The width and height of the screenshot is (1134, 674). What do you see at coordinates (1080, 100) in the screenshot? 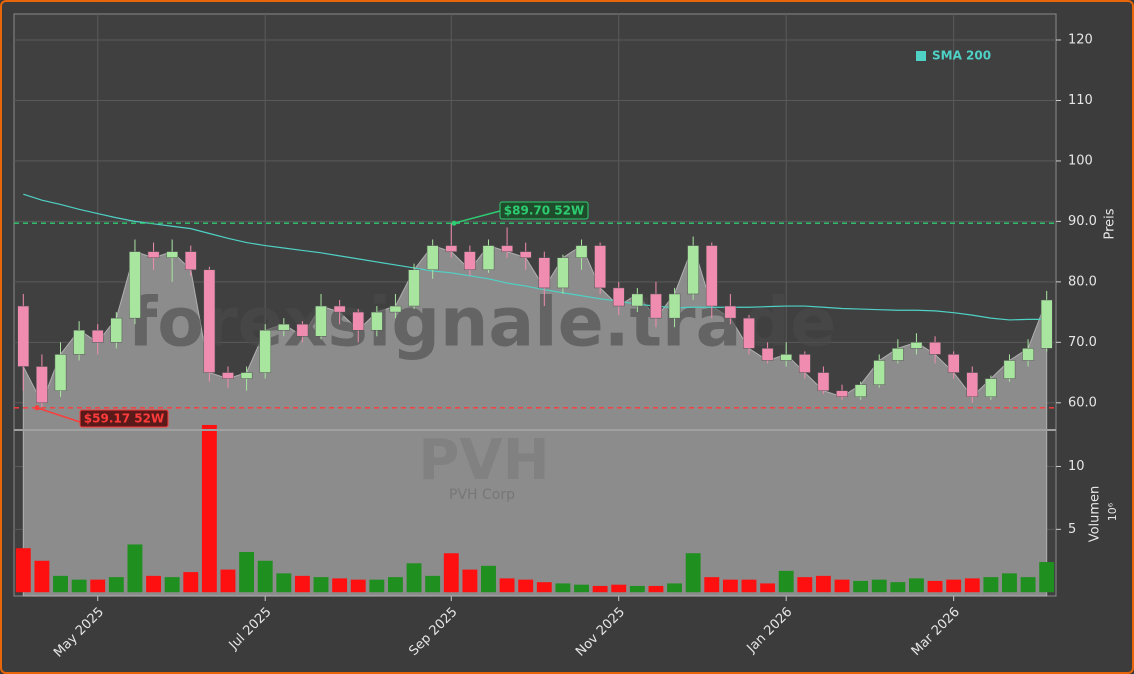
I see `y-tick-label: 110` at bounding box center [1080, 100].